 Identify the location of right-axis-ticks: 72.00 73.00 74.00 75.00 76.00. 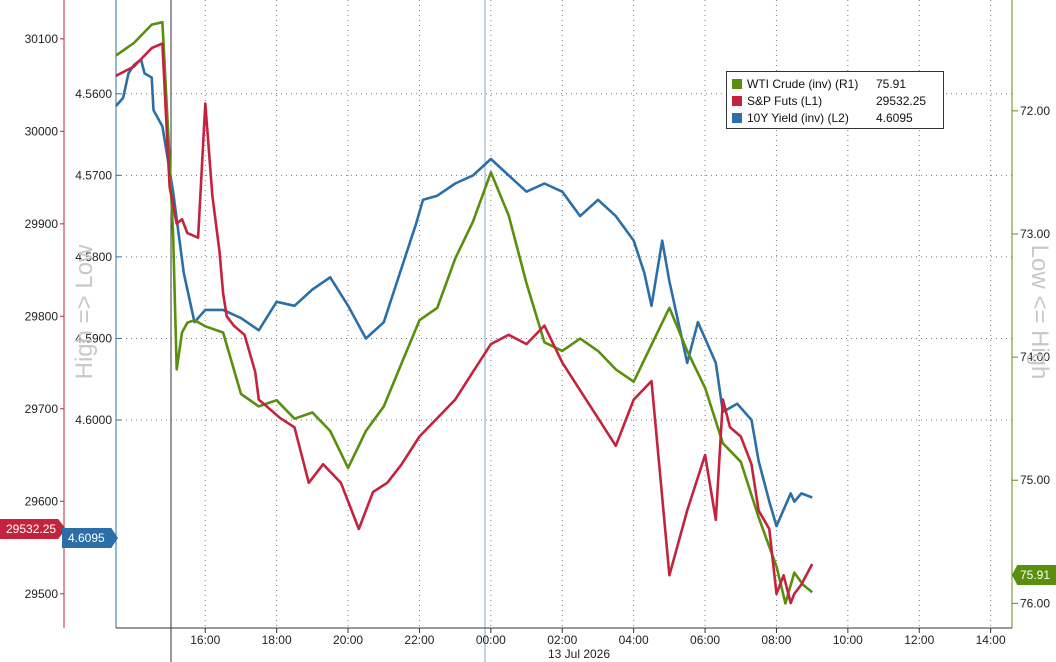
(1031, 357).